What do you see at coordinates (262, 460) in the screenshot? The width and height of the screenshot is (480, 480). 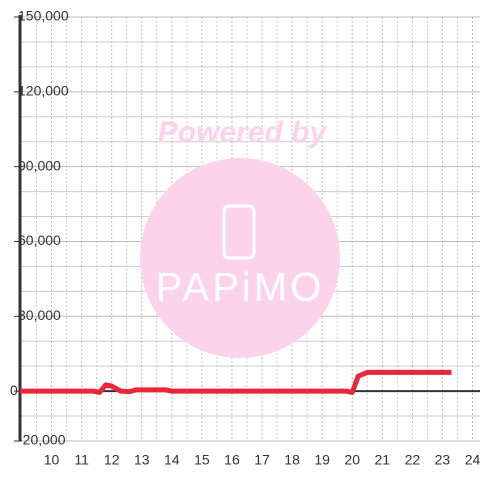 I see `x-tick-label: 17` at bounding box center [262, 460].